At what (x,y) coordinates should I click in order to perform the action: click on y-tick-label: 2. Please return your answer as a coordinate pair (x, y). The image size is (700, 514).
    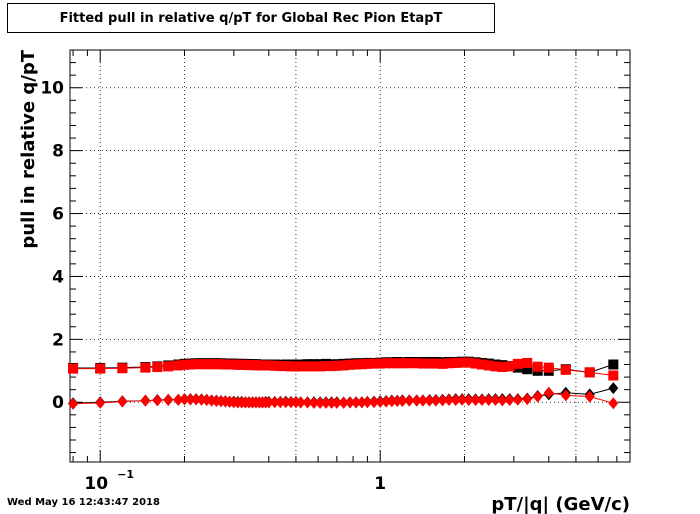
    Looking at the image, I should click on (58, 340).